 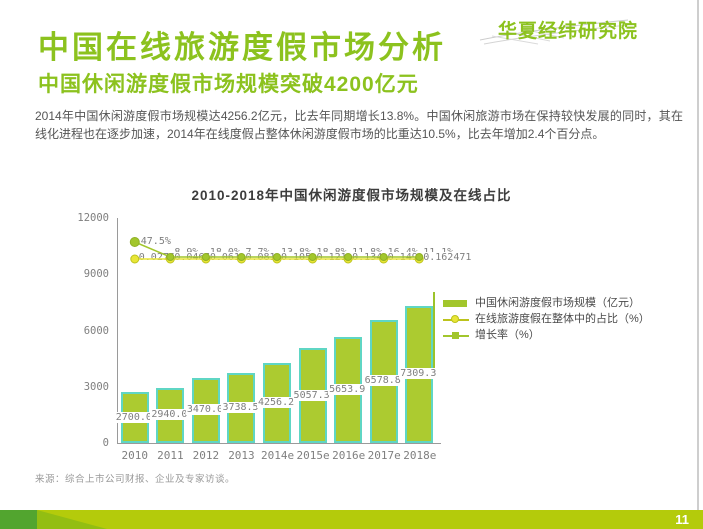 I want to click on x-axis-line, so click(x=279, y=443).